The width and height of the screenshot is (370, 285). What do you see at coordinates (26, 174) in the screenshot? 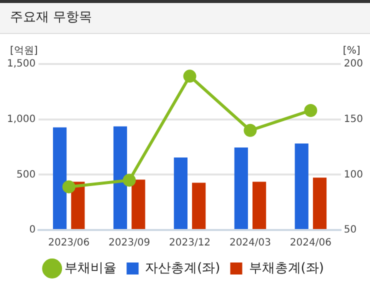
I see `y-tick-label: 500` at bounding box center [26, 174].